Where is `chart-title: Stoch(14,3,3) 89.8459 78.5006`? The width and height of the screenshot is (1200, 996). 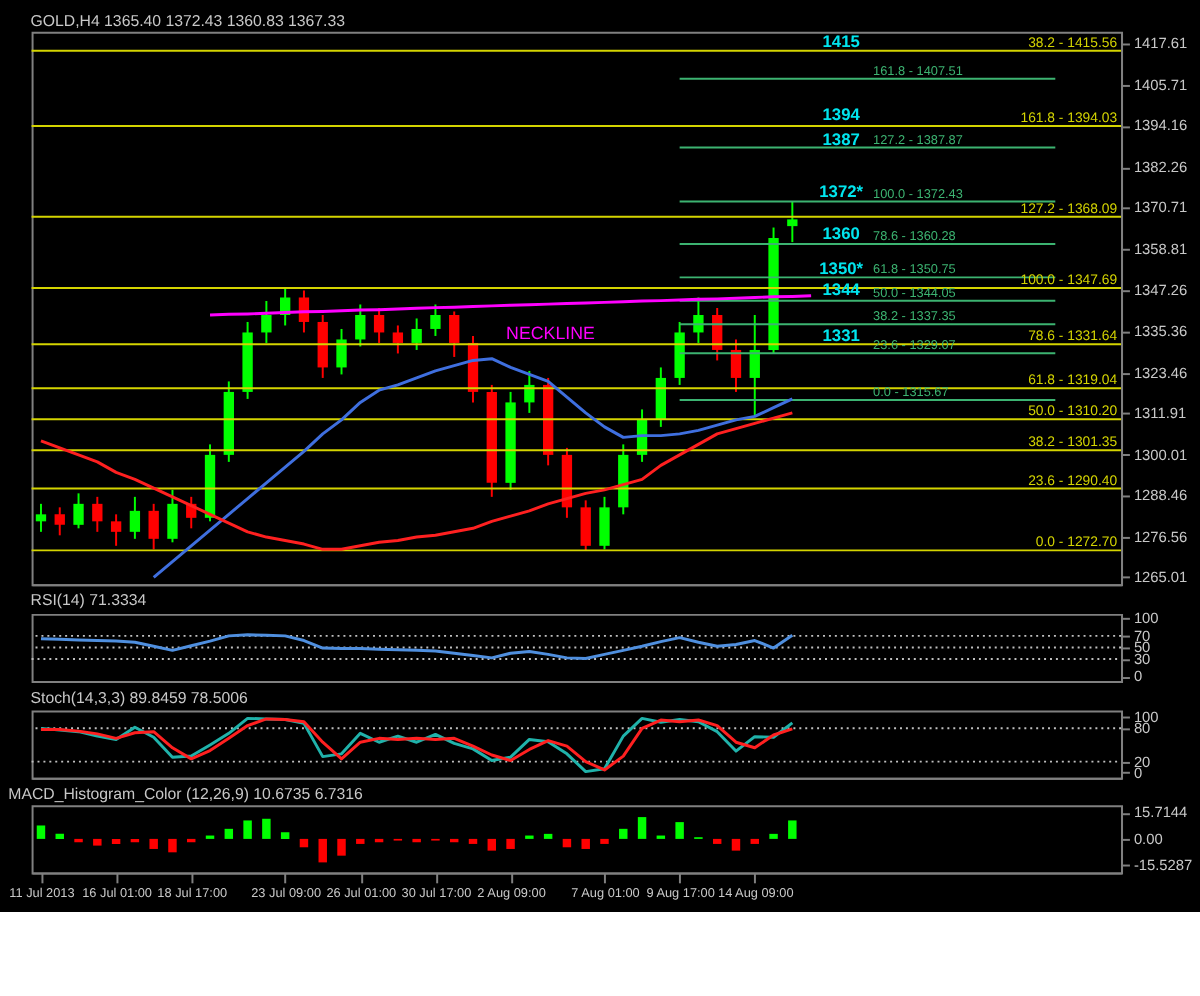
chart-title: Stoch(14,3,3) 89.8459 78.5006 is located at coordinates (139, 698).